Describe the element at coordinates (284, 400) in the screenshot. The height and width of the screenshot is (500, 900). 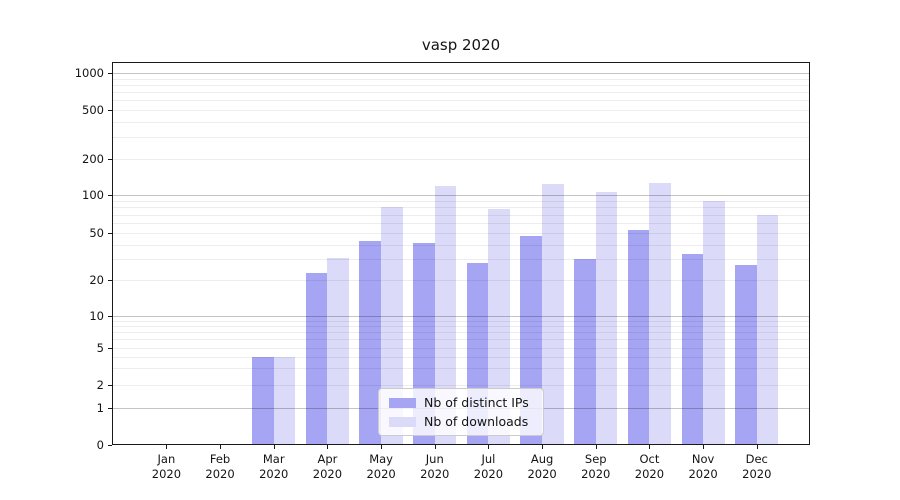
I see `bar-downloads-mar` at that location.